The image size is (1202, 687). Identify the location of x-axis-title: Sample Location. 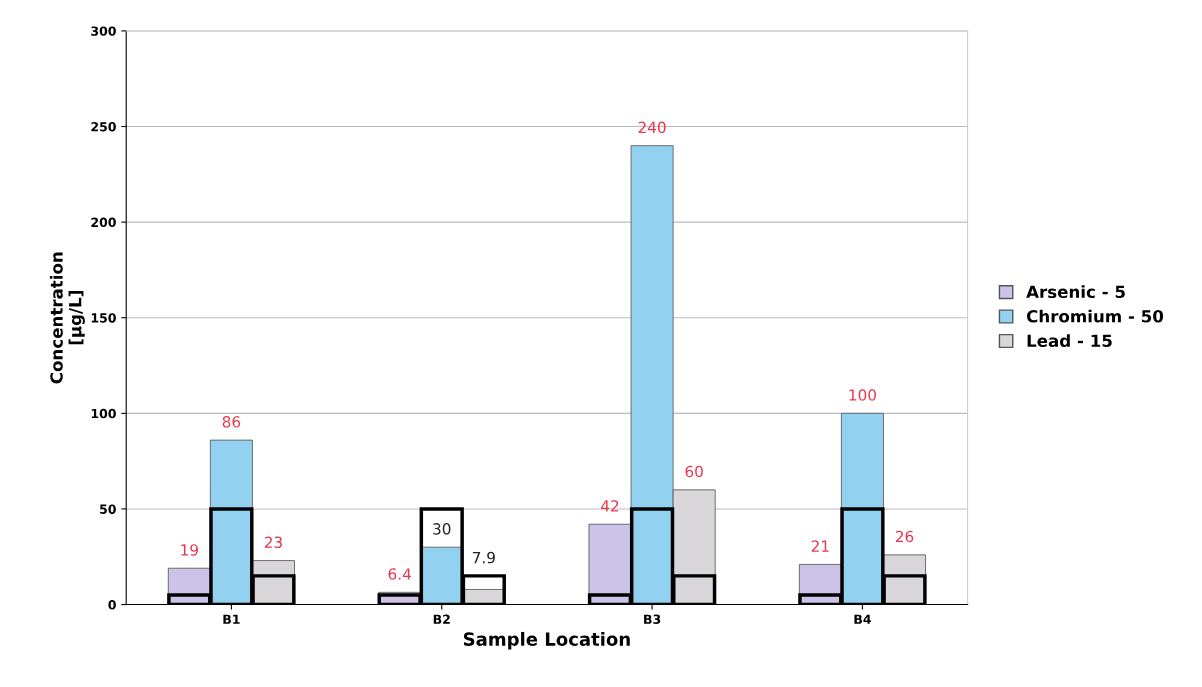
(546, 640).